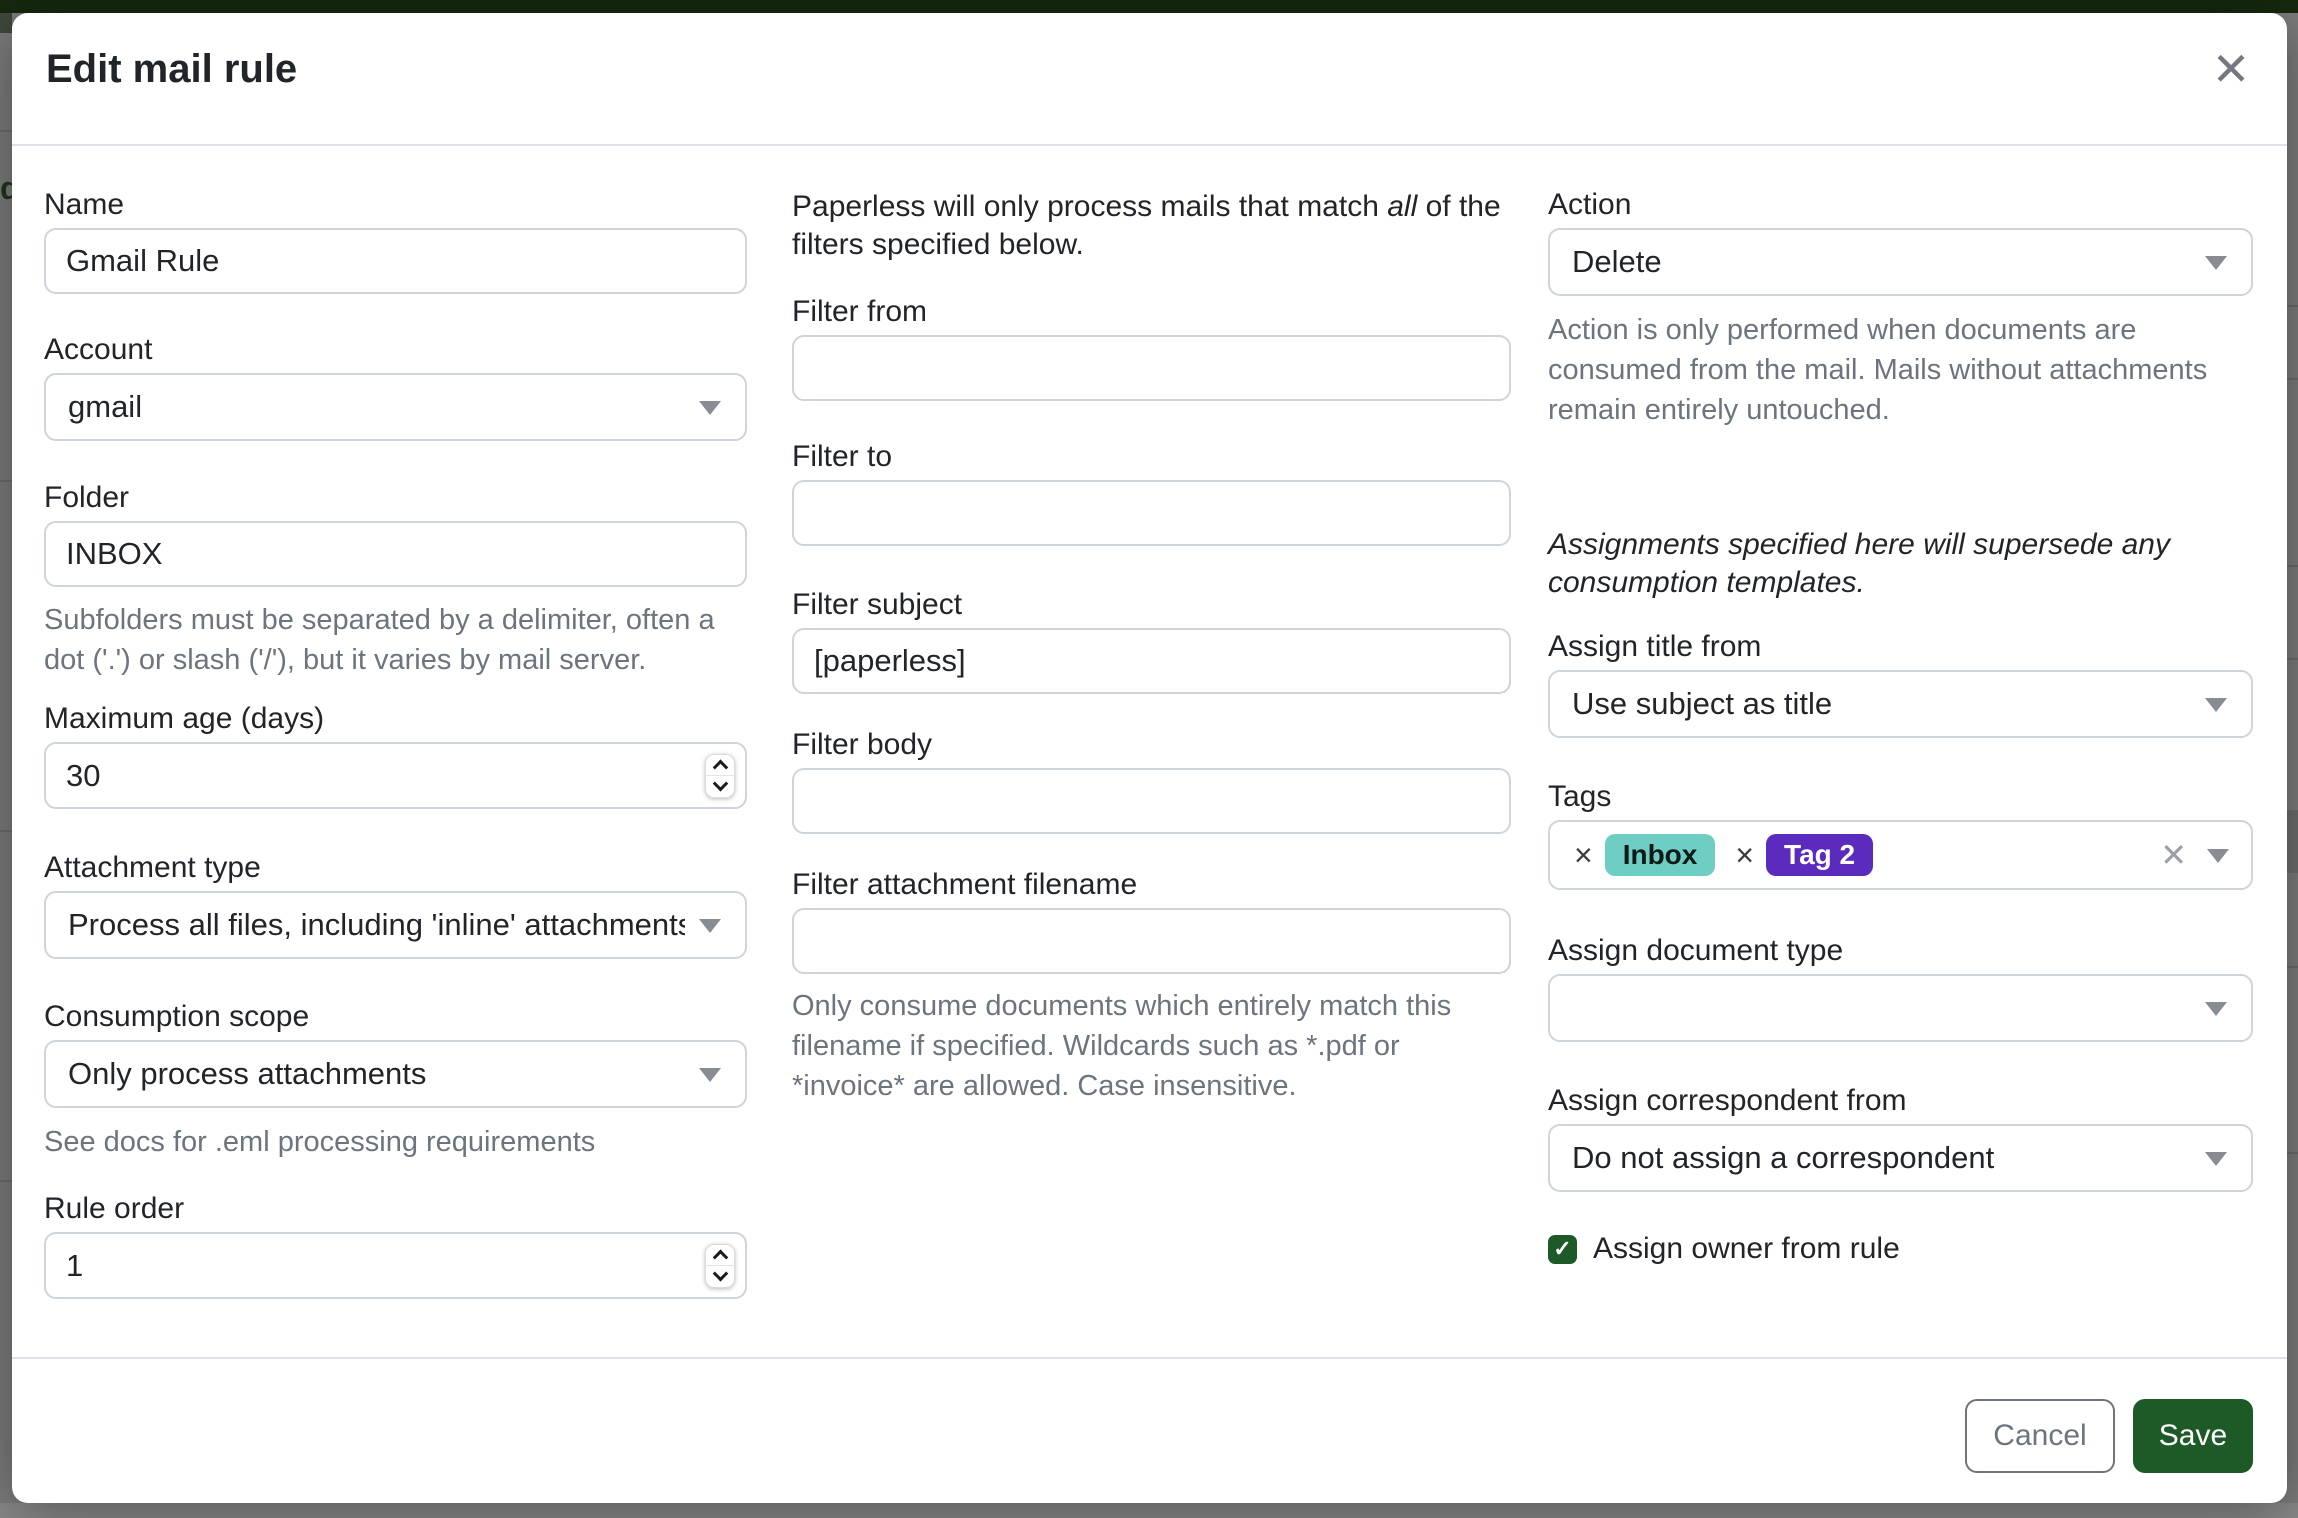  I want to click on page-header-strip, so click(1149, 6).